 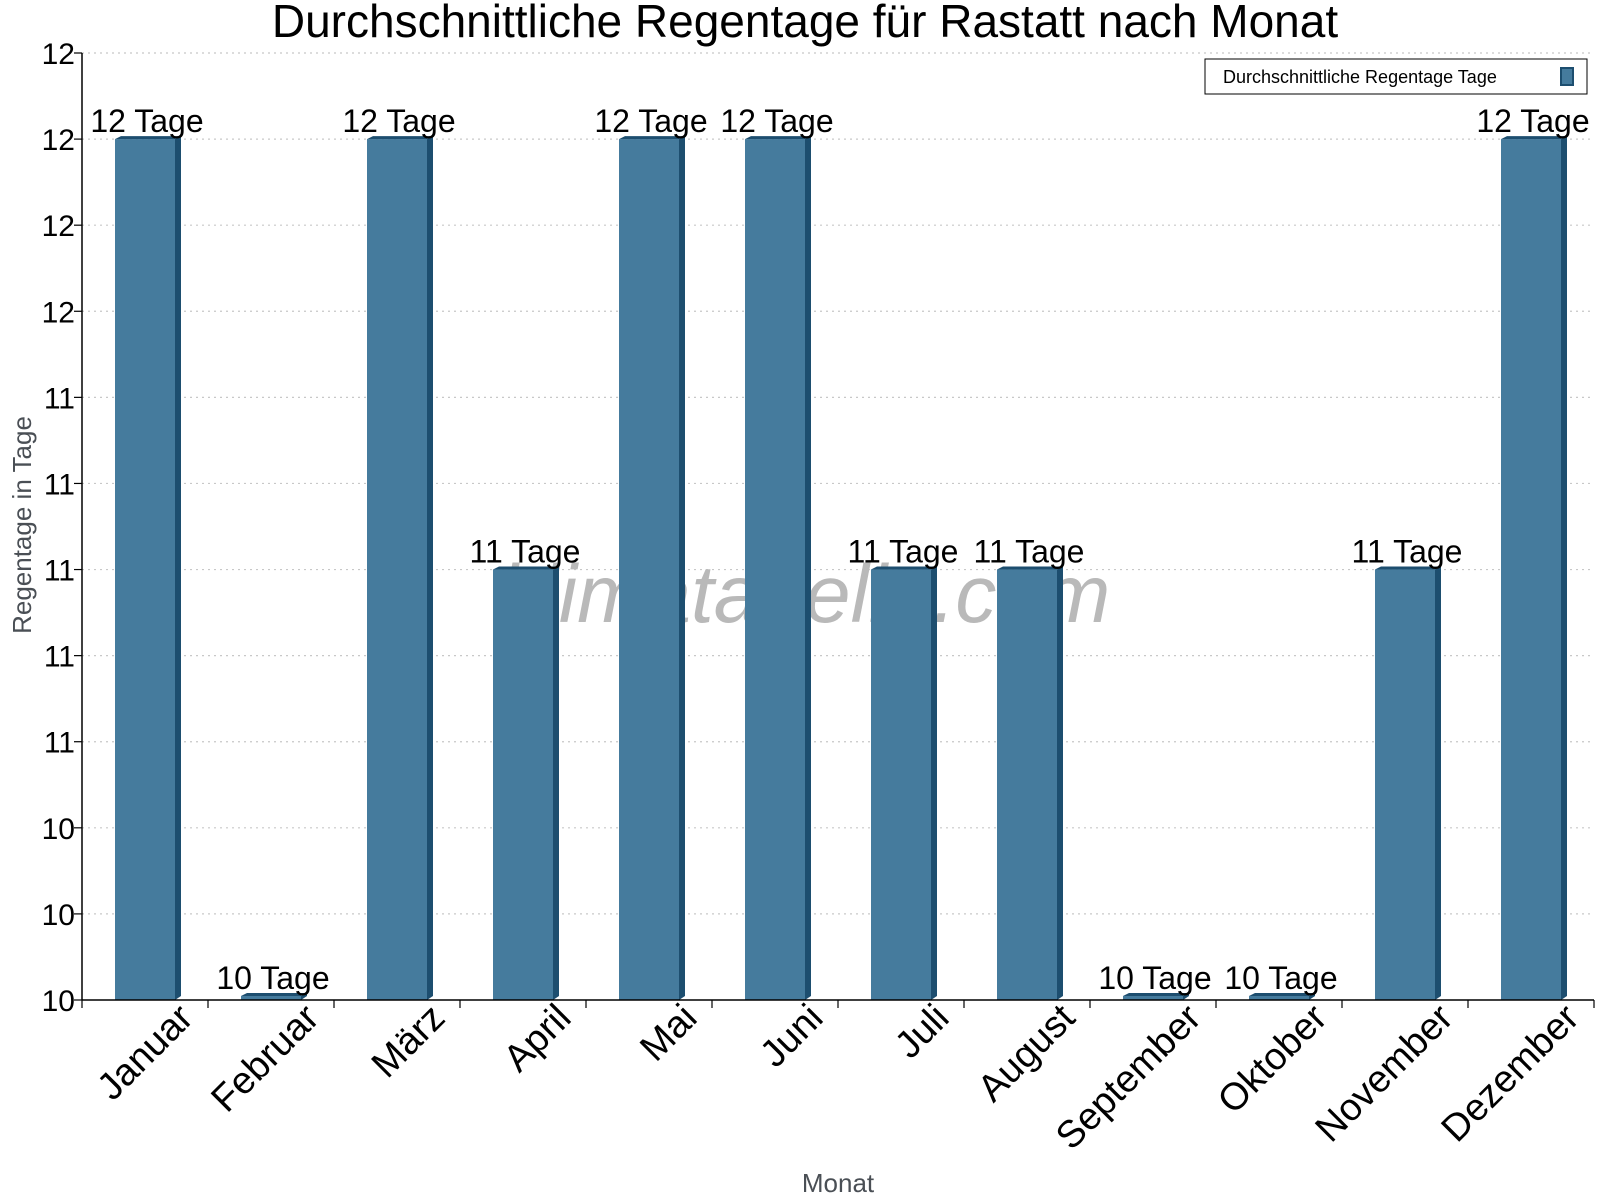 I want to click on x-tick-label: Dezember, so click(x=1511, y=1073).